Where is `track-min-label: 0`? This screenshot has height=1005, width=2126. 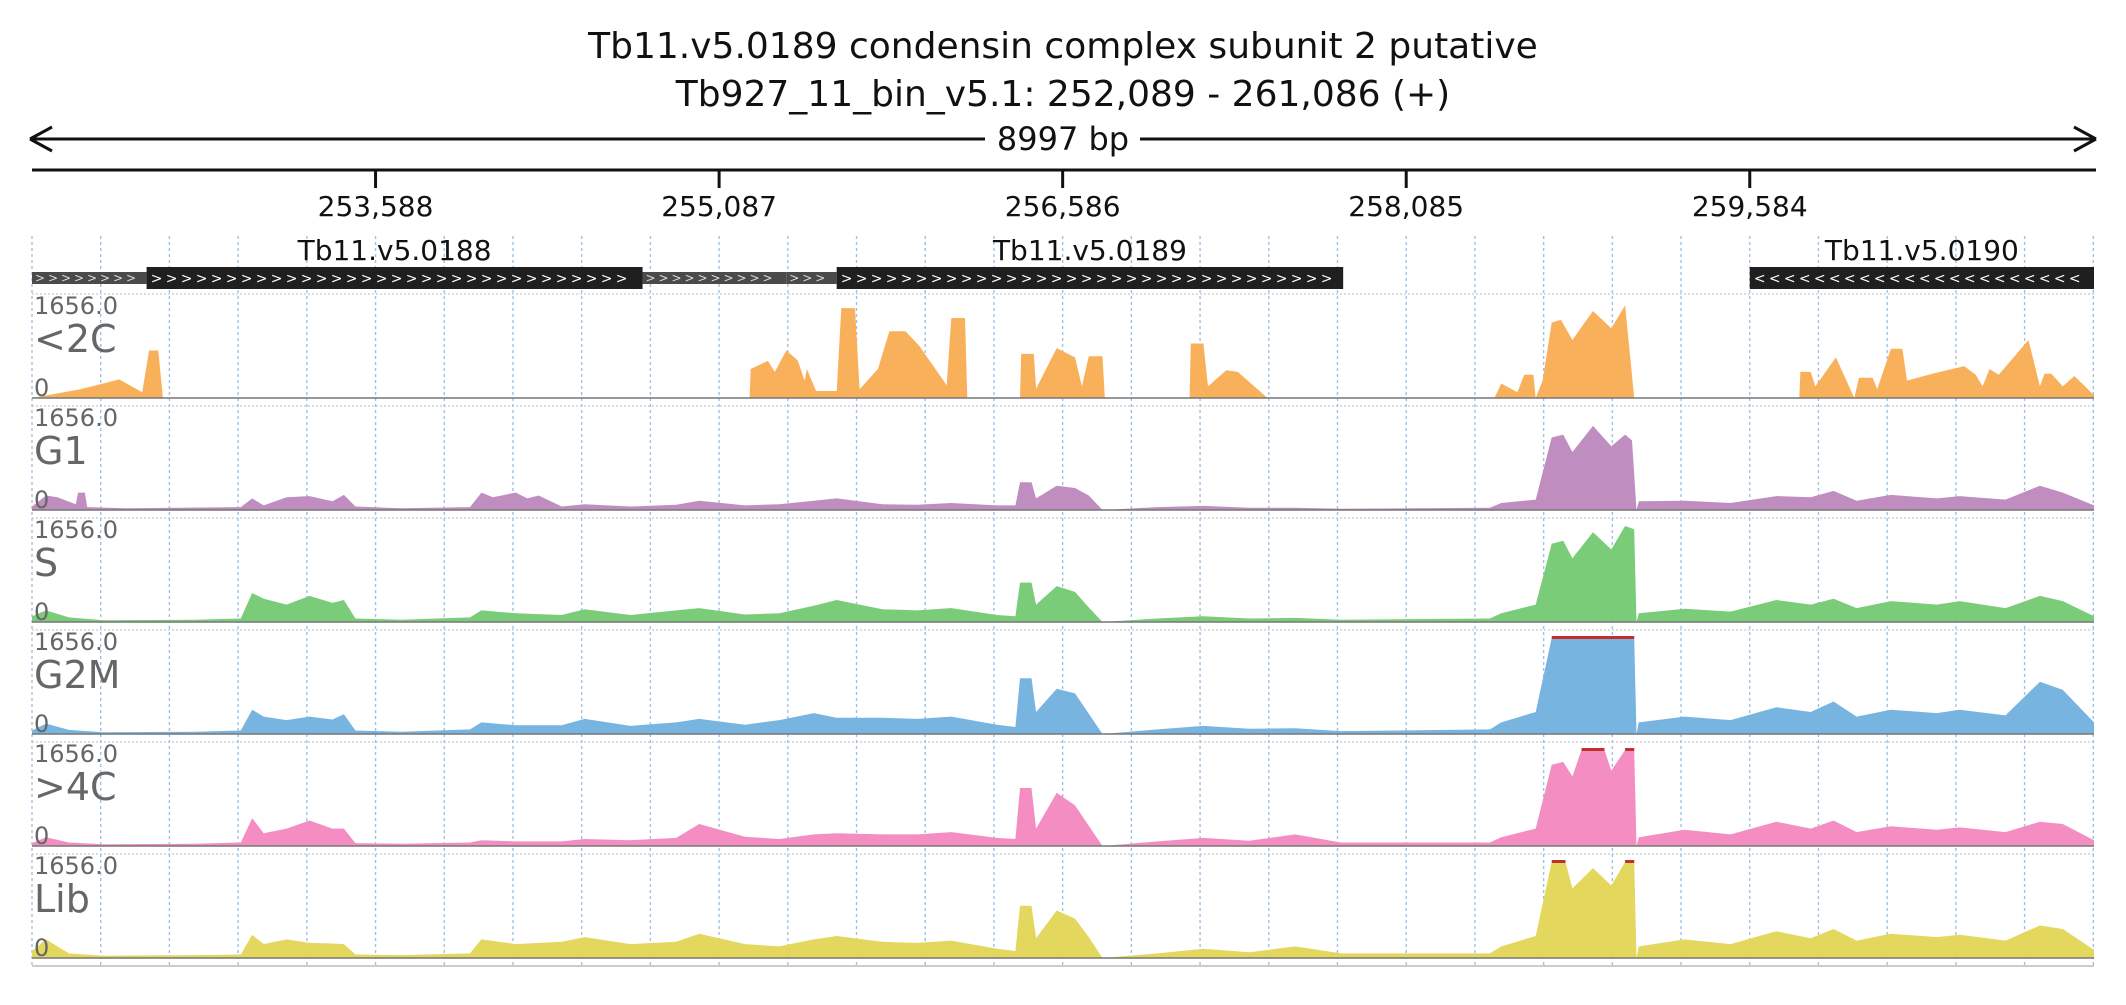
track-min-label: 0 is located at coordinates (41, 388).